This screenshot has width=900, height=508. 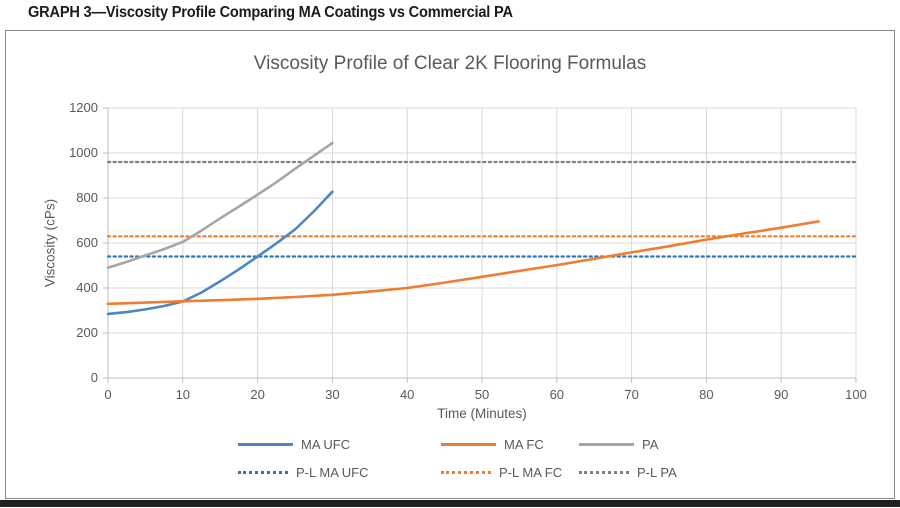 What do you see at coordinates (87, 242) in the screenshot?
I see `y-tick-label: 600` at bounding box center [87, 242].